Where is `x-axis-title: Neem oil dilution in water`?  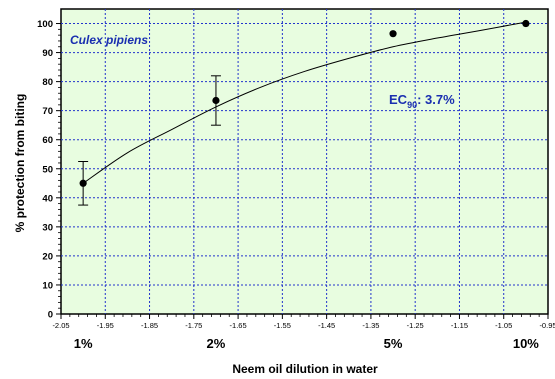 x-axis-title: Neem oil dilution in water is located at coordinates (305, 369).